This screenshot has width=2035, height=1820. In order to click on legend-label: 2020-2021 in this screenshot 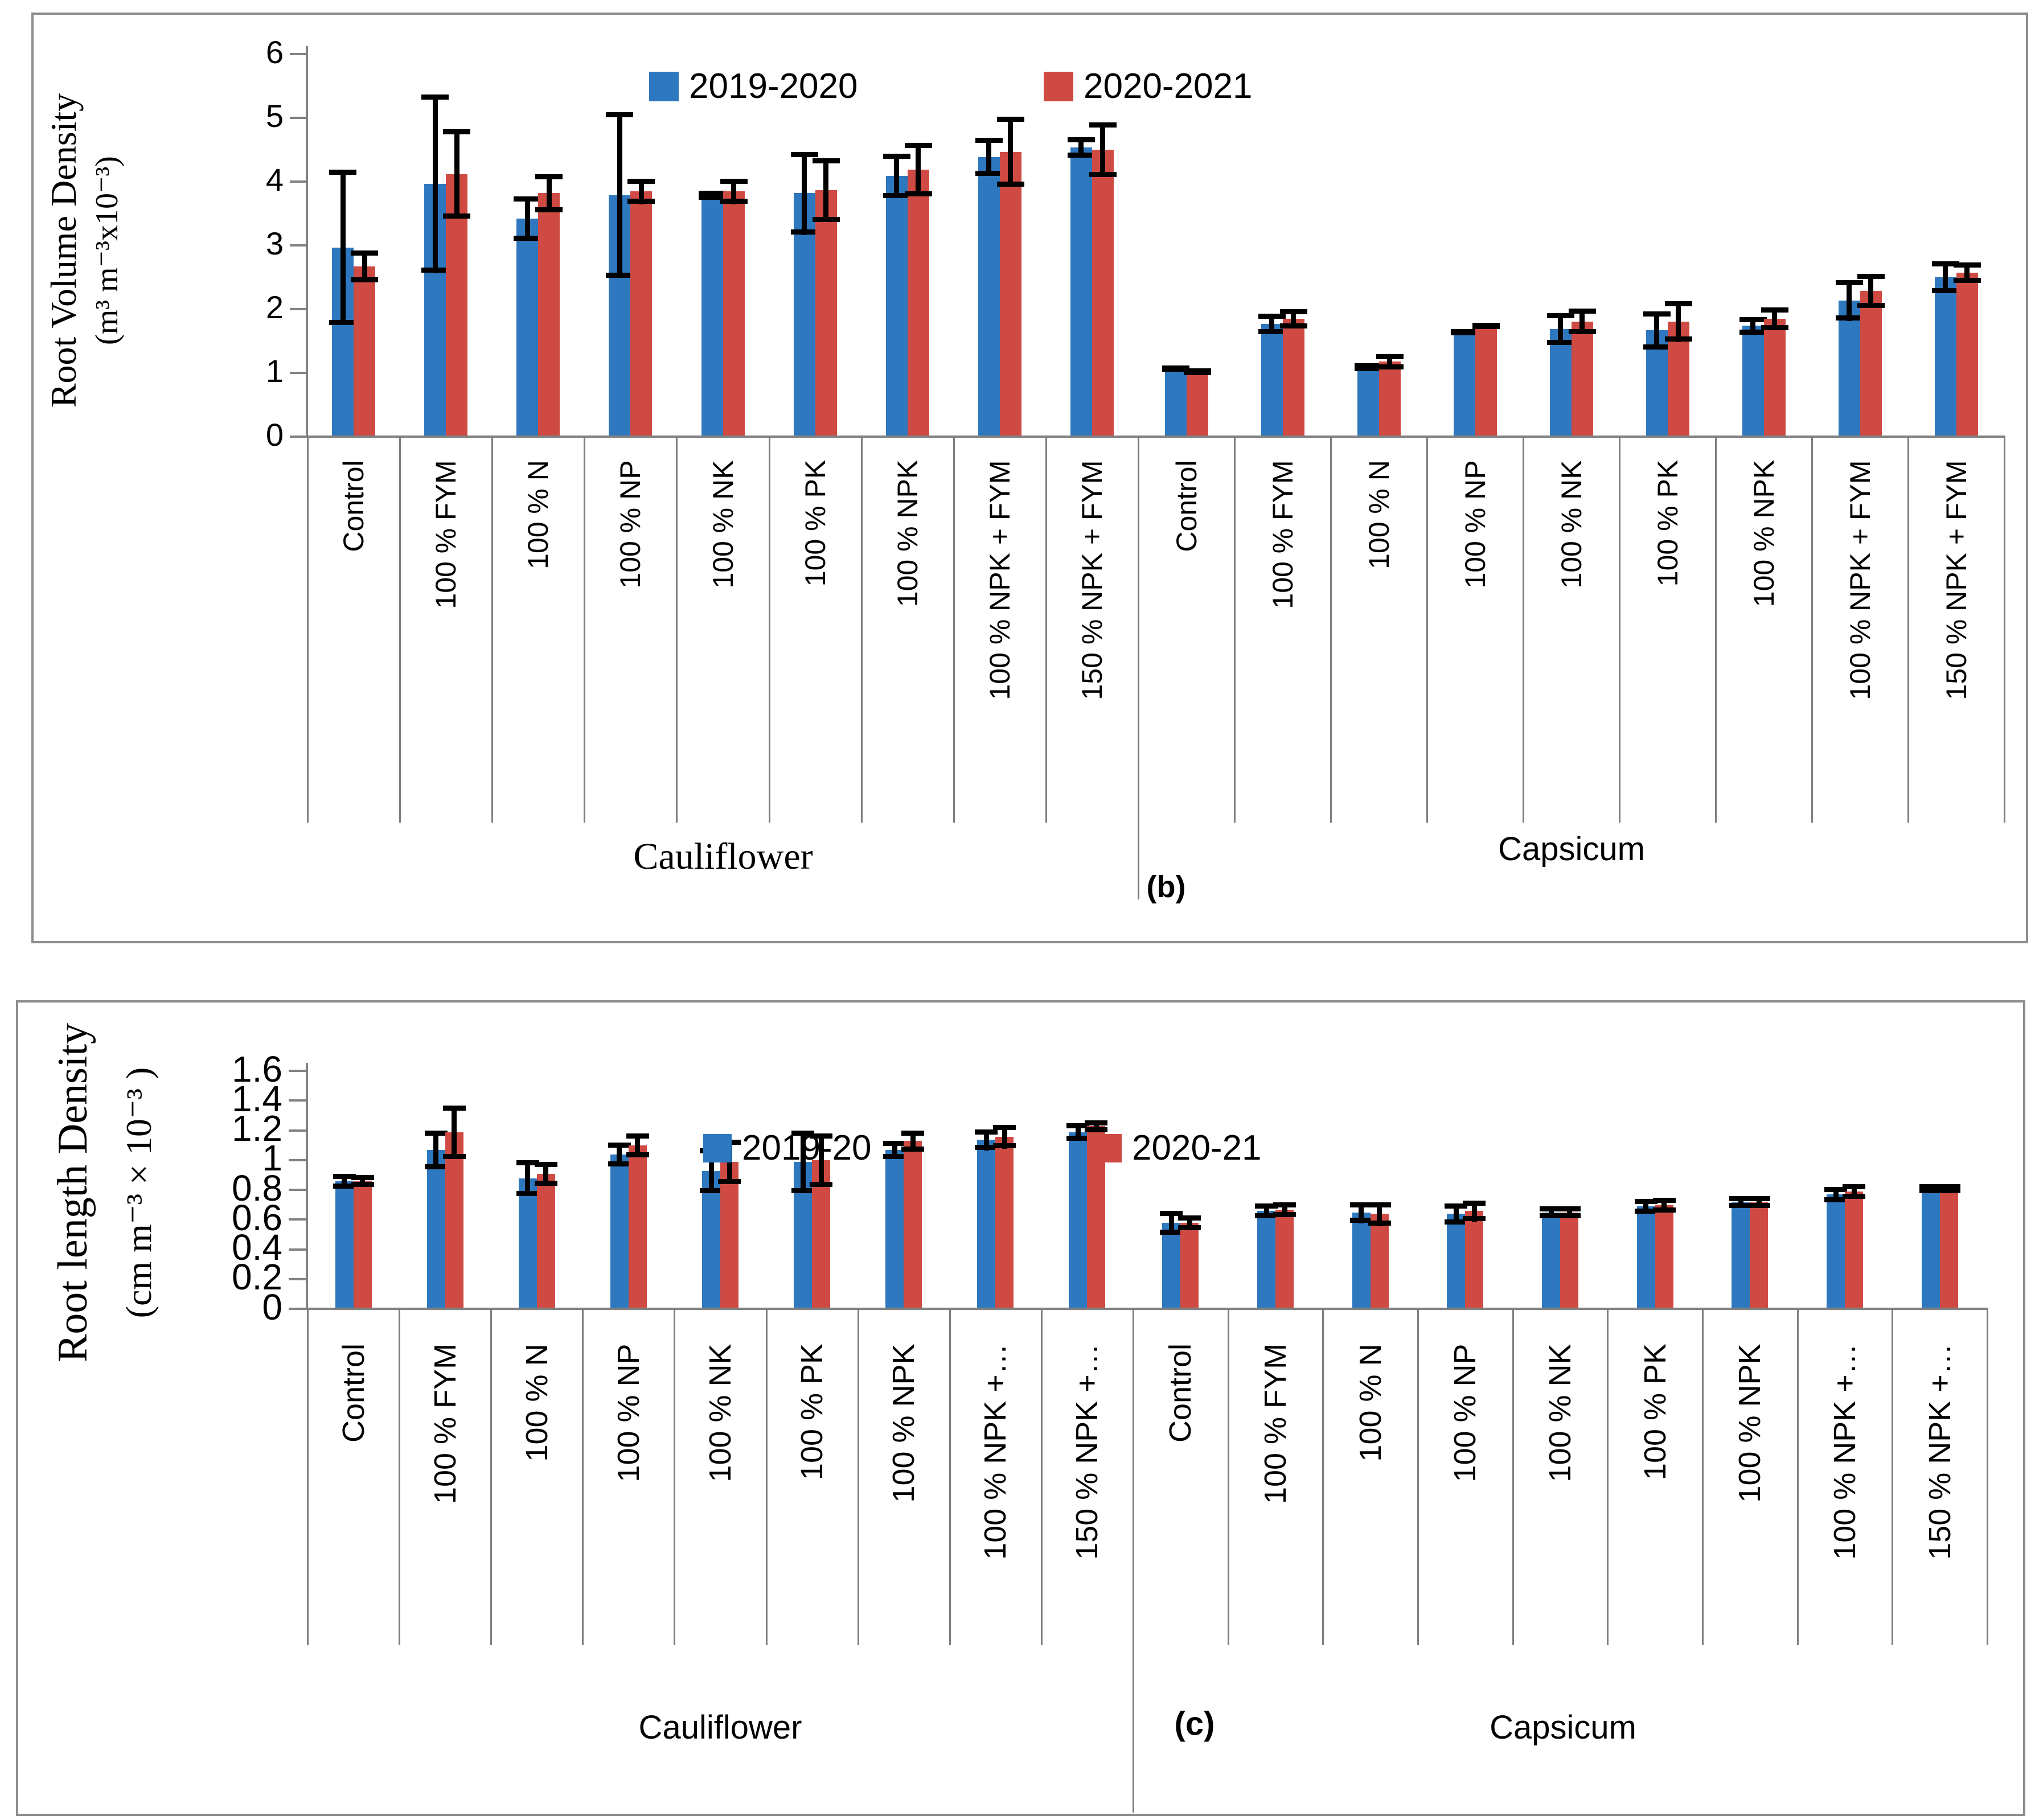, I will do `click(1168, 86)`.